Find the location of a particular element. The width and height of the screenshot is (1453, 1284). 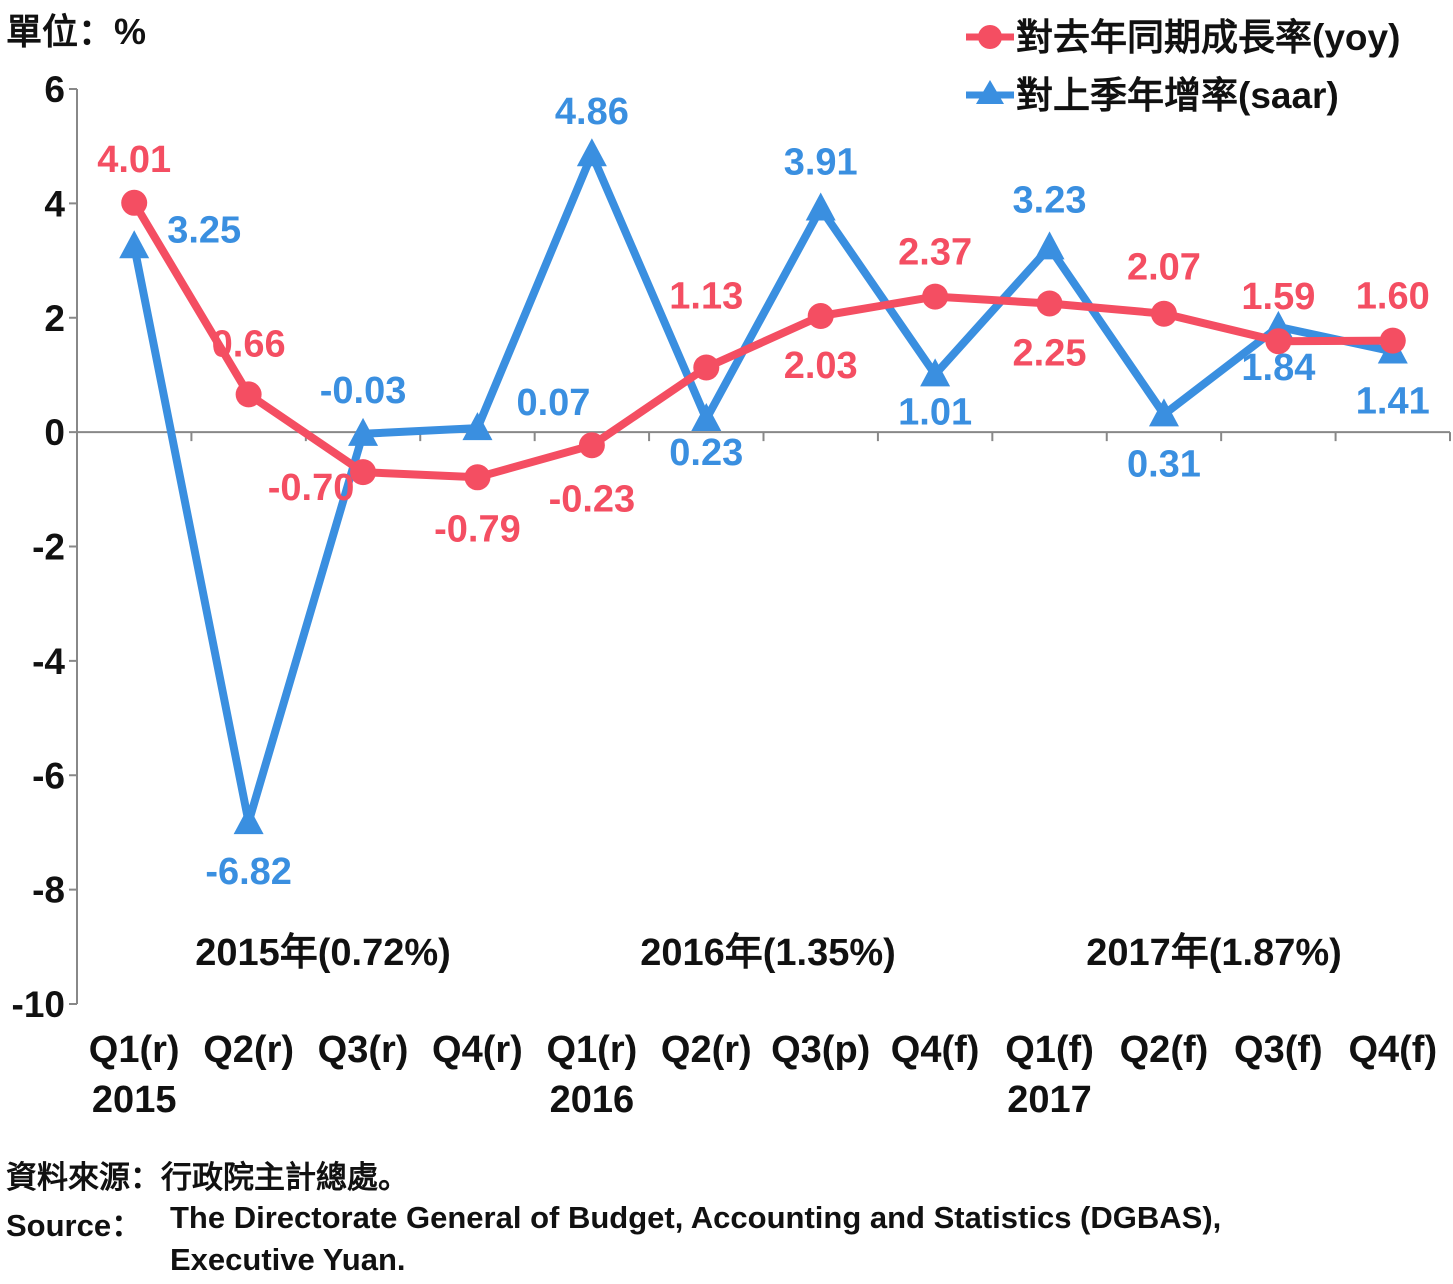

data-label-yoy: 2.07 is located at coordinates (1164, 268).